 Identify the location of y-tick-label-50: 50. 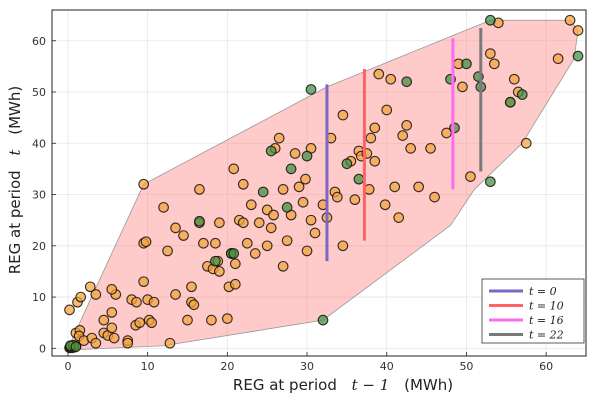
(39, 92).